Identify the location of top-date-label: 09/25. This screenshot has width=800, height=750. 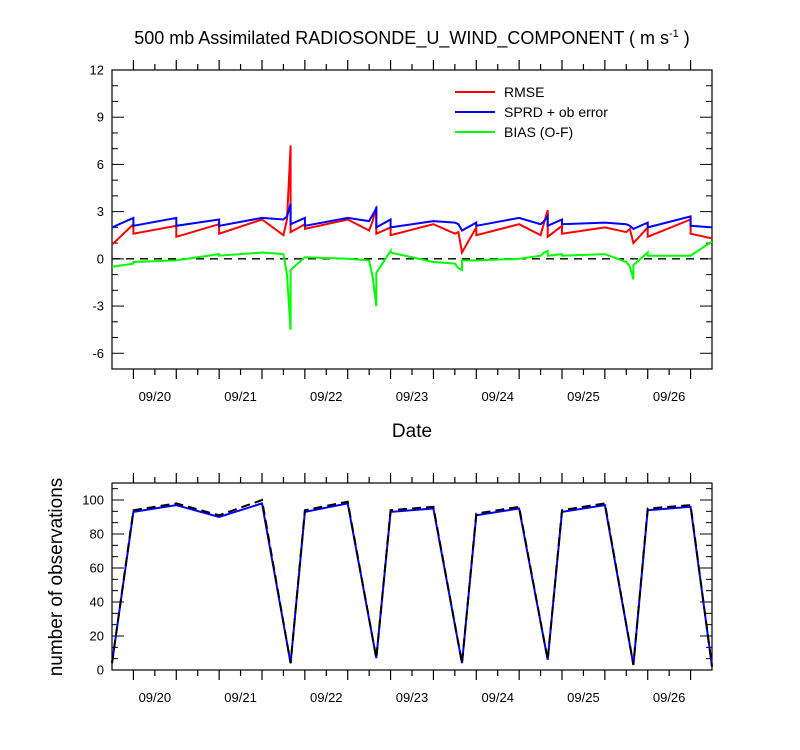
(583, 396).